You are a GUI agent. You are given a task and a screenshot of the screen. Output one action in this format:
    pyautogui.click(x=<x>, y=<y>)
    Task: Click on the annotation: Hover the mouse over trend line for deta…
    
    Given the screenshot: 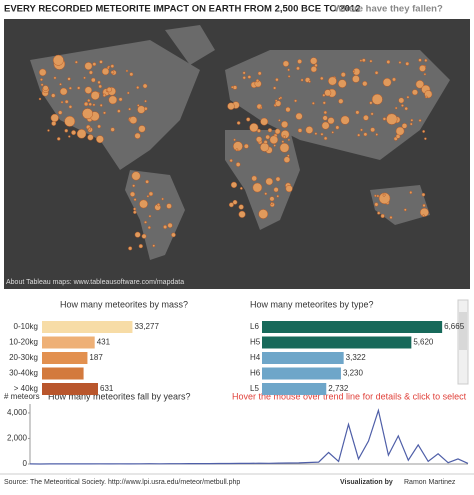 What is the action you would take?
    pyautogui.click(x=349, y=396)
    